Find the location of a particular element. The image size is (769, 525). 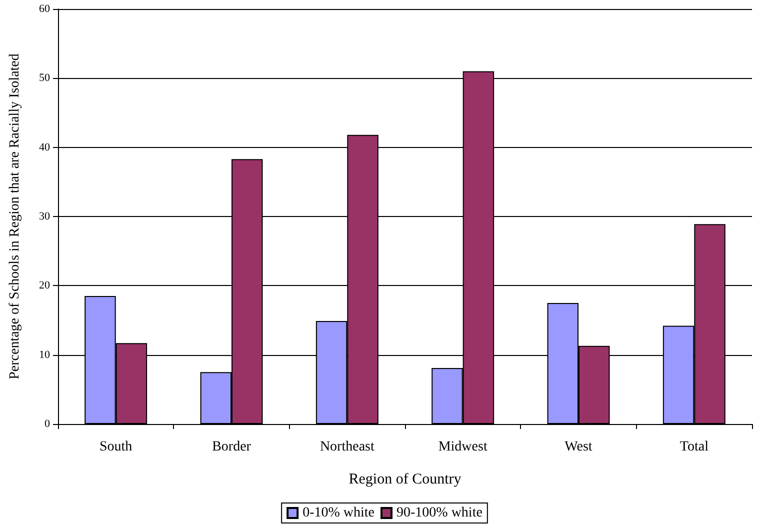

y-tick-label: 0 is located at coordinates (47, 424).